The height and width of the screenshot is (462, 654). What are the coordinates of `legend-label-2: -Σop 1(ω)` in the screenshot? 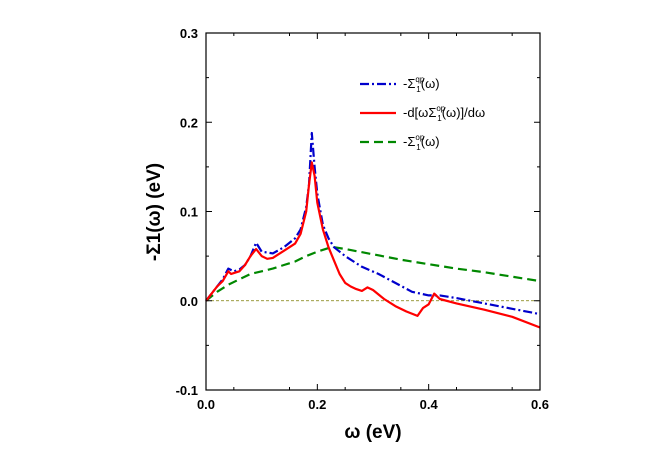 It's located at (421, 142).